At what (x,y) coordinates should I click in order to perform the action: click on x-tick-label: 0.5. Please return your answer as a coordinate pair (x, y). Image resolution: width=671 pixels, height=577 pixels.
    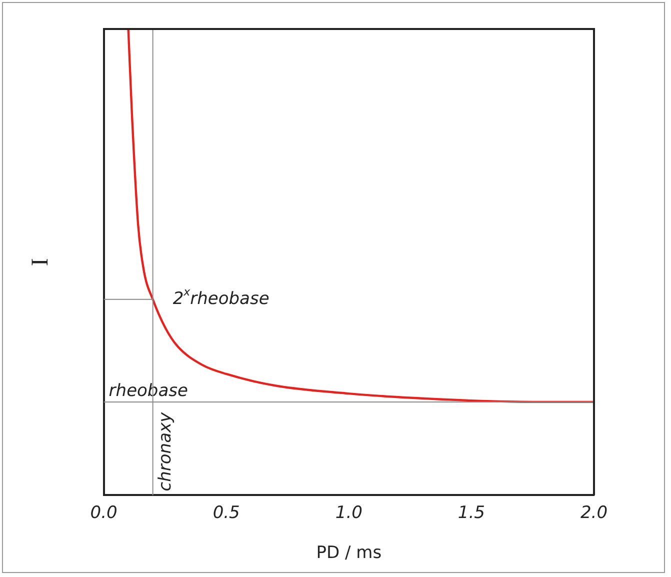
    Looking at the image, I should click on (226, 512).